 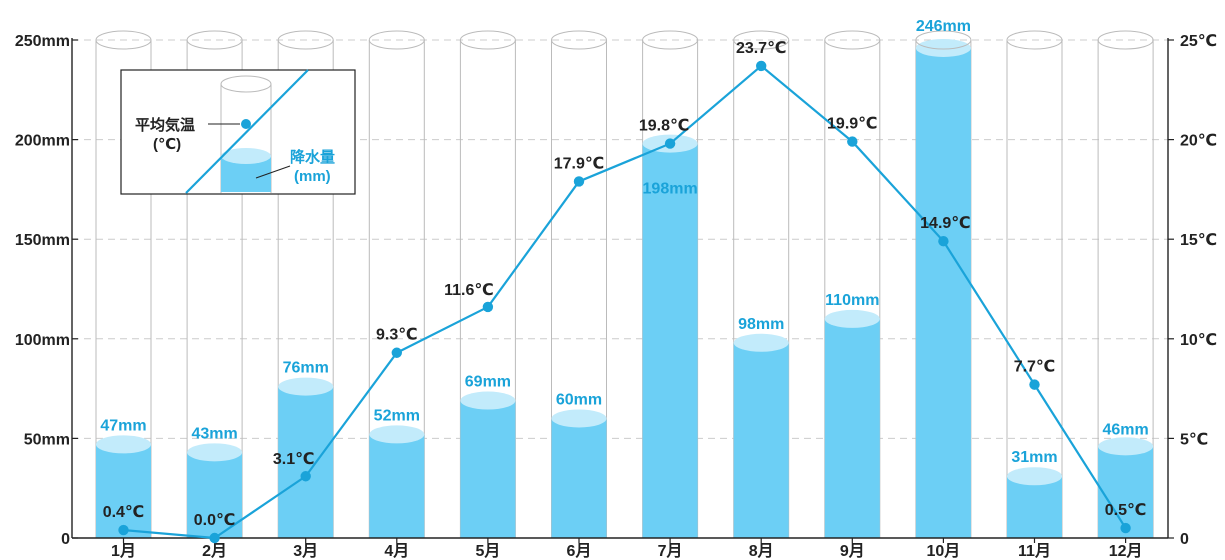 What do you see at coordinates (761, 324) in the screenshot?
I see `precip-value-label: 98mm` at bounding box center [761, 324].